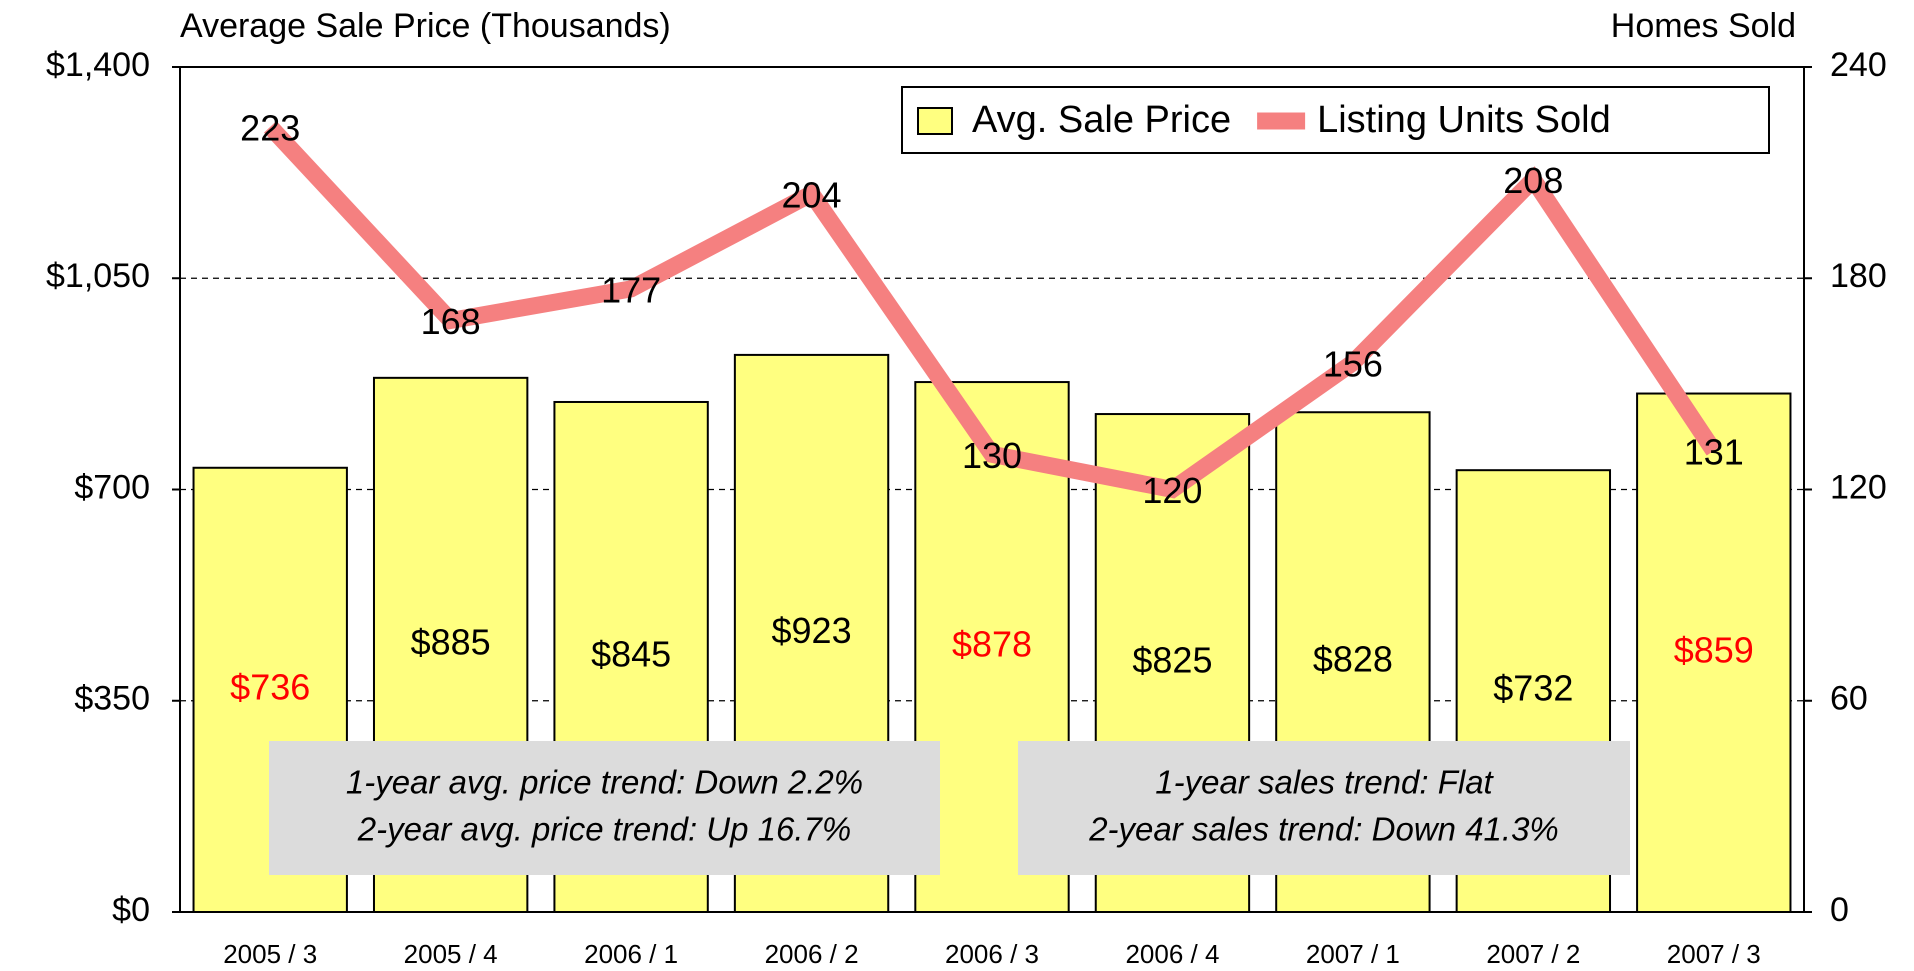 This screenshot has height=971, width=1914. Describe the element at coordinates (425, 26) in the screenshot. I see `y-axis-title: Average Sale Price (Thousands)` at that location.